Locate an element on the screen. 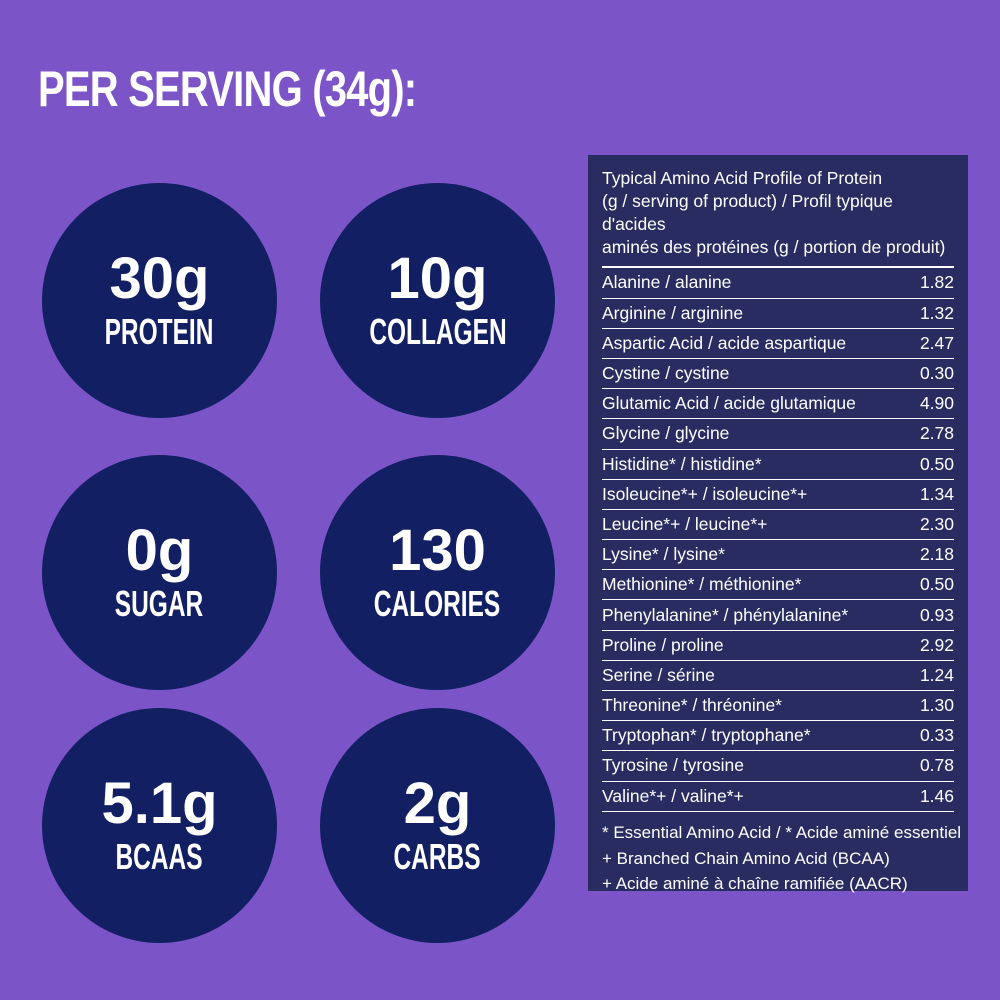 This screenshot has height=1000, width=1000. amino-value: 2.30 is located at coordinates (936, 523).